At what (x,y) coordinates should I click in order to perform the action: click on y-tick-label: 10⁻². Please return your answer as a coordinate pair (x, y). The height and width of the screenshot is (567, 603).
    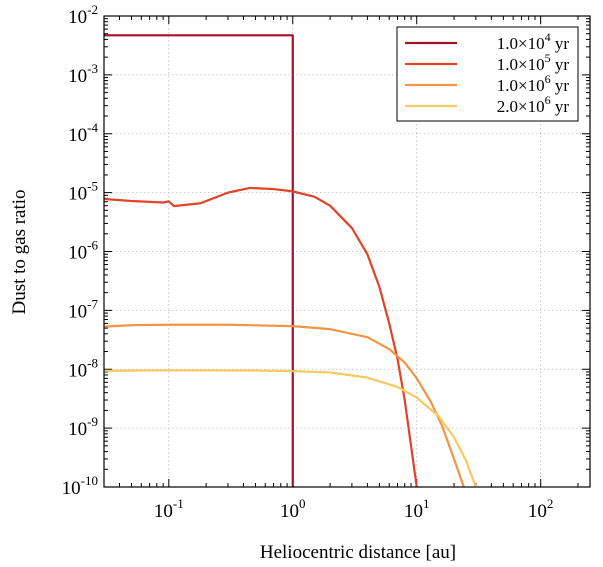
    Looking at the image, I should click on (83, 15).